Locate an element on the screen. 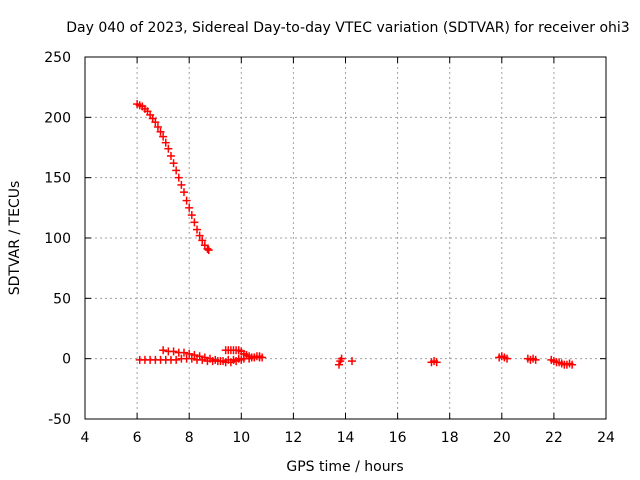  y-tick-labels: -50 0 50 100 150 200 250 is located at coordinates (57, 239).